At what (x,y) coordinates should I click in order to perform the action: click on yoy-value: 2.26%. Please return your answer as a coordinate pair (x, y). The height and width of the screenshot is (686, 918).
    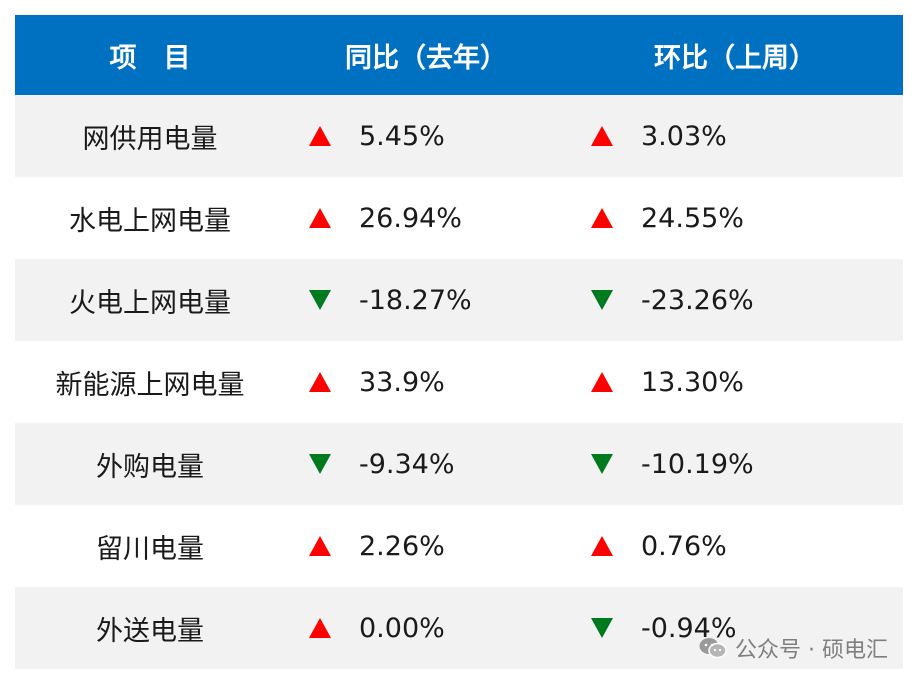
    Looking at the image, I should click on (402, 546).